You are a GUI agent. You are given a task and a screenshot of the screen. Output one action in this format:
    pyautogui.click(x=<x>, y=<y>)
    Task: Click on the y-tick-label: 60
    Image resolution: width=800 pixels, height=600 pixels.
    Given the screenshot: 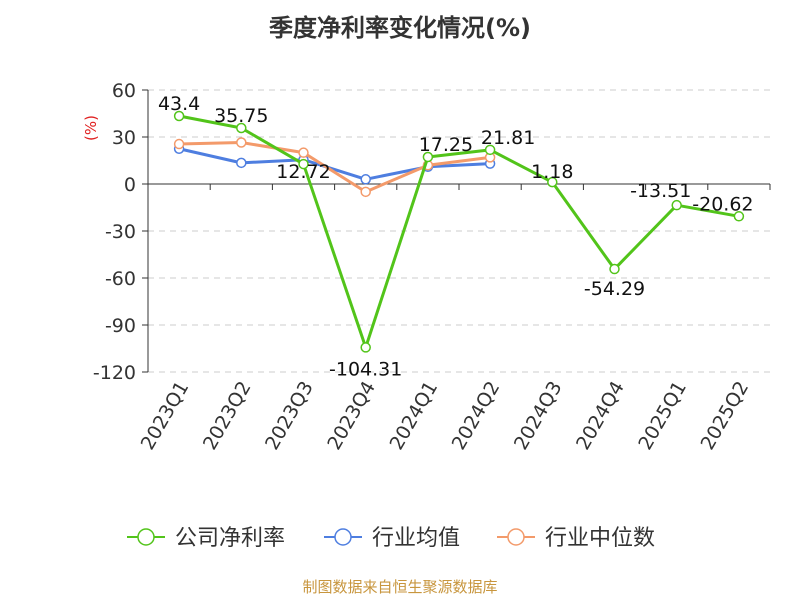 What is the action you would take?
    pyautogui.click(x=124, y=91)
    